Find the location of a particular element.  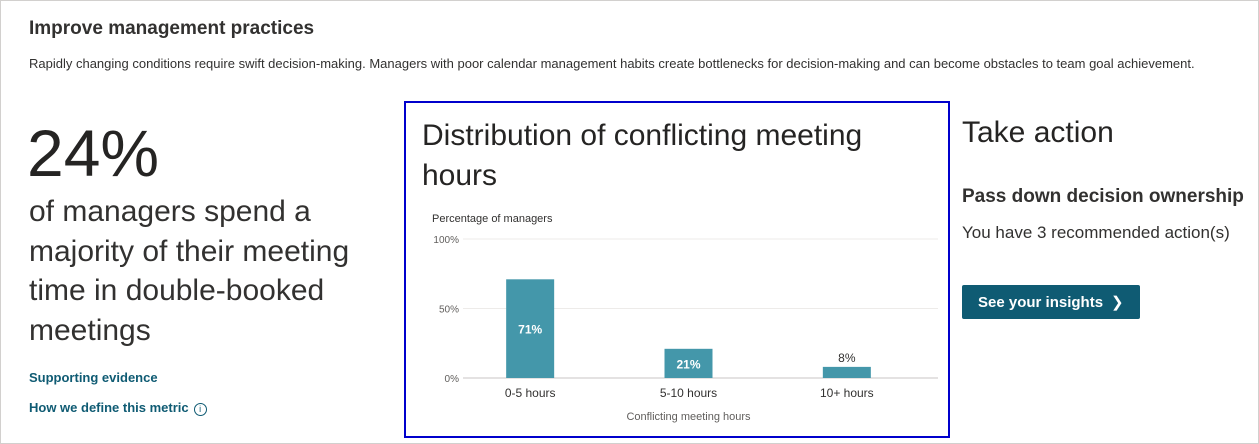

x-tick-label: 10+ hours is located at coordinates (847, 393).